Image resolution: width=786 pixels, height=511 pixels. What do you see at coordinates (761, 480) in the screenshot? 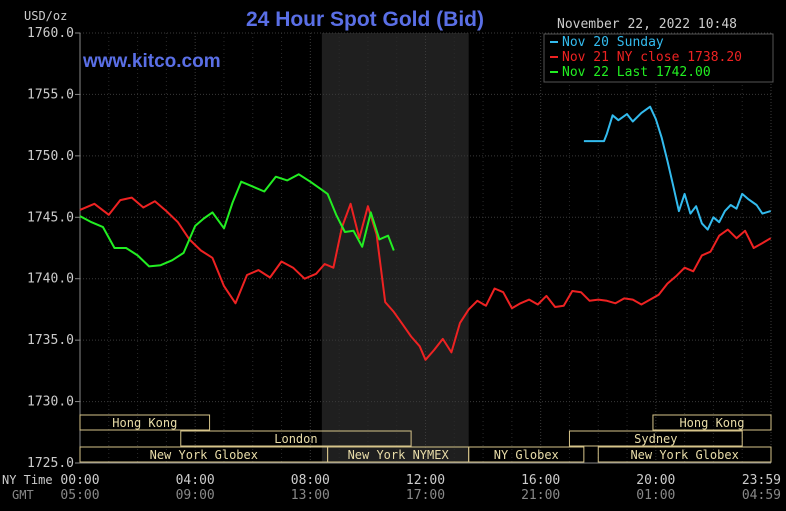
I see `x-tick-label-ny: 23:59` at bounding box center [761, 480].